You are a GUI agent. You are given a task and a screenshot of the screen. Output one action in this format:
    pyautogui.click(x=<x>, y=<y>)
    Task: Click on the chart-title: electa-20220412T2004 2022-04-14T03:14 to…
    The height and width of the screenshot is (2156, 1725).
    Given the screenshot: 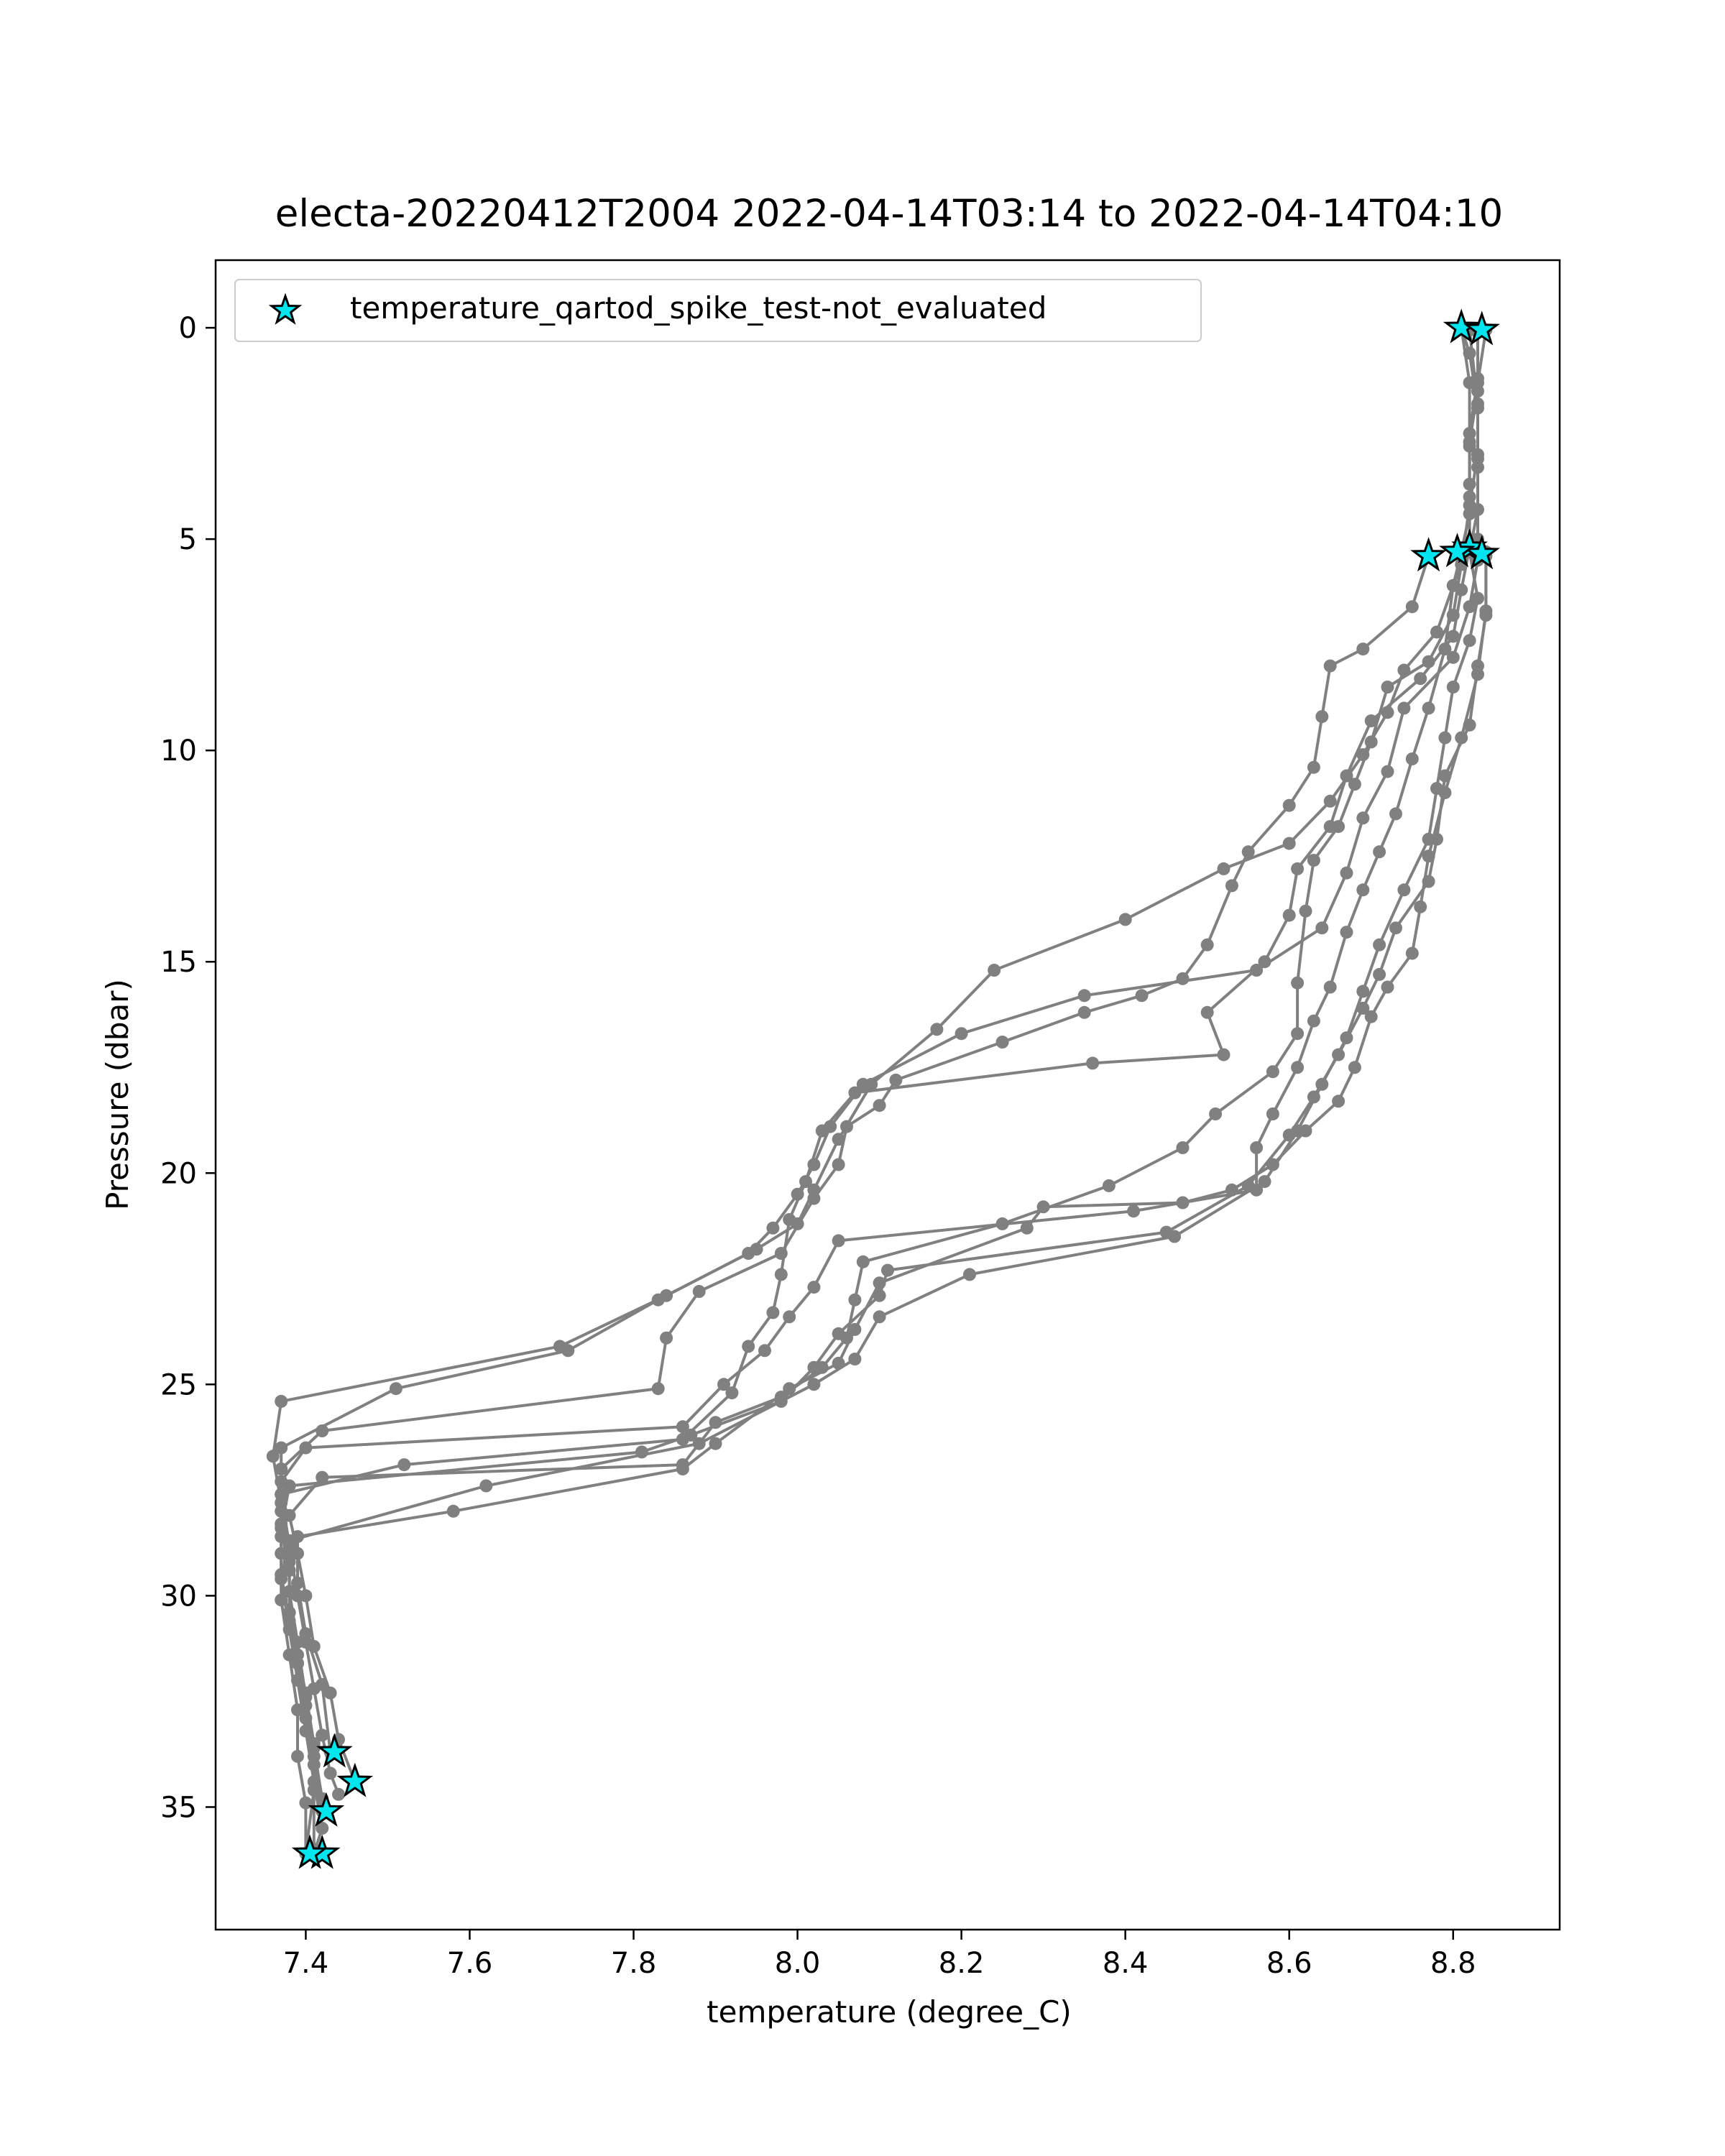 What is the action you would take?
    pyautogui.click(x=889, y=214)
    